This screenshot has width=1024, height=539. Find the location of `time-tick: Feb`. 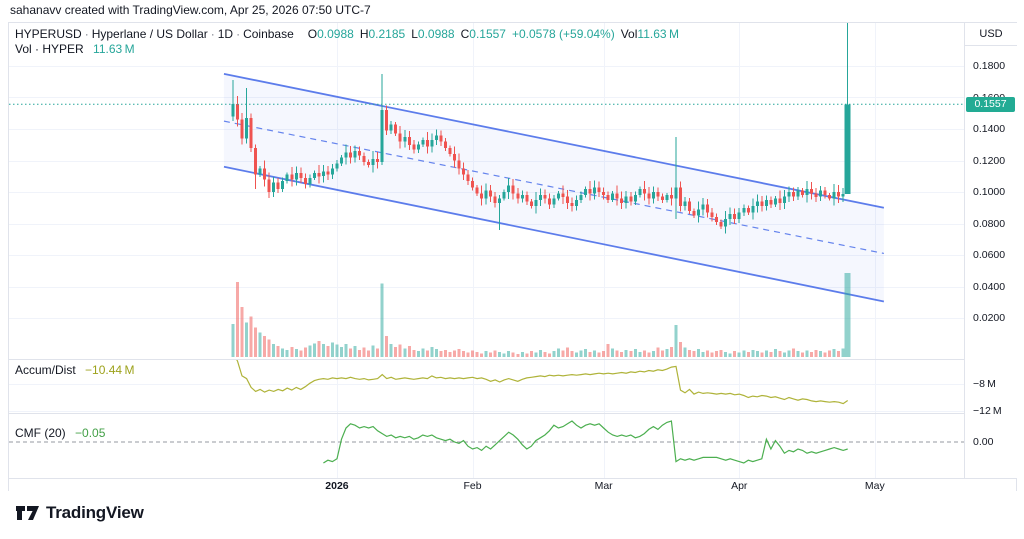

time-tick: Feb is located at coordinates (472, 486).